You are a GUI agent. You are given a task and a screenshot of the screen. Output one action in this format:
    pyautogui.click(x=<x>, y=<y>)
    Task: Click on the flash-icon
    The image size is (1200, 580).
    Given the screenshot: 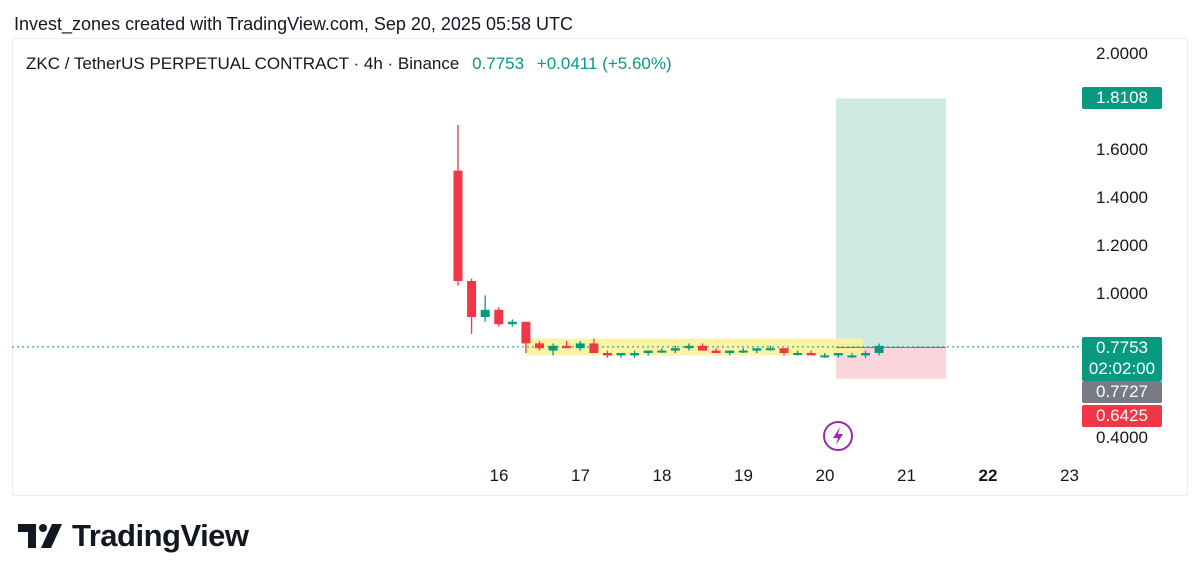 What is the action you would take?
    pyautogui.click(x=838, y=436)
    